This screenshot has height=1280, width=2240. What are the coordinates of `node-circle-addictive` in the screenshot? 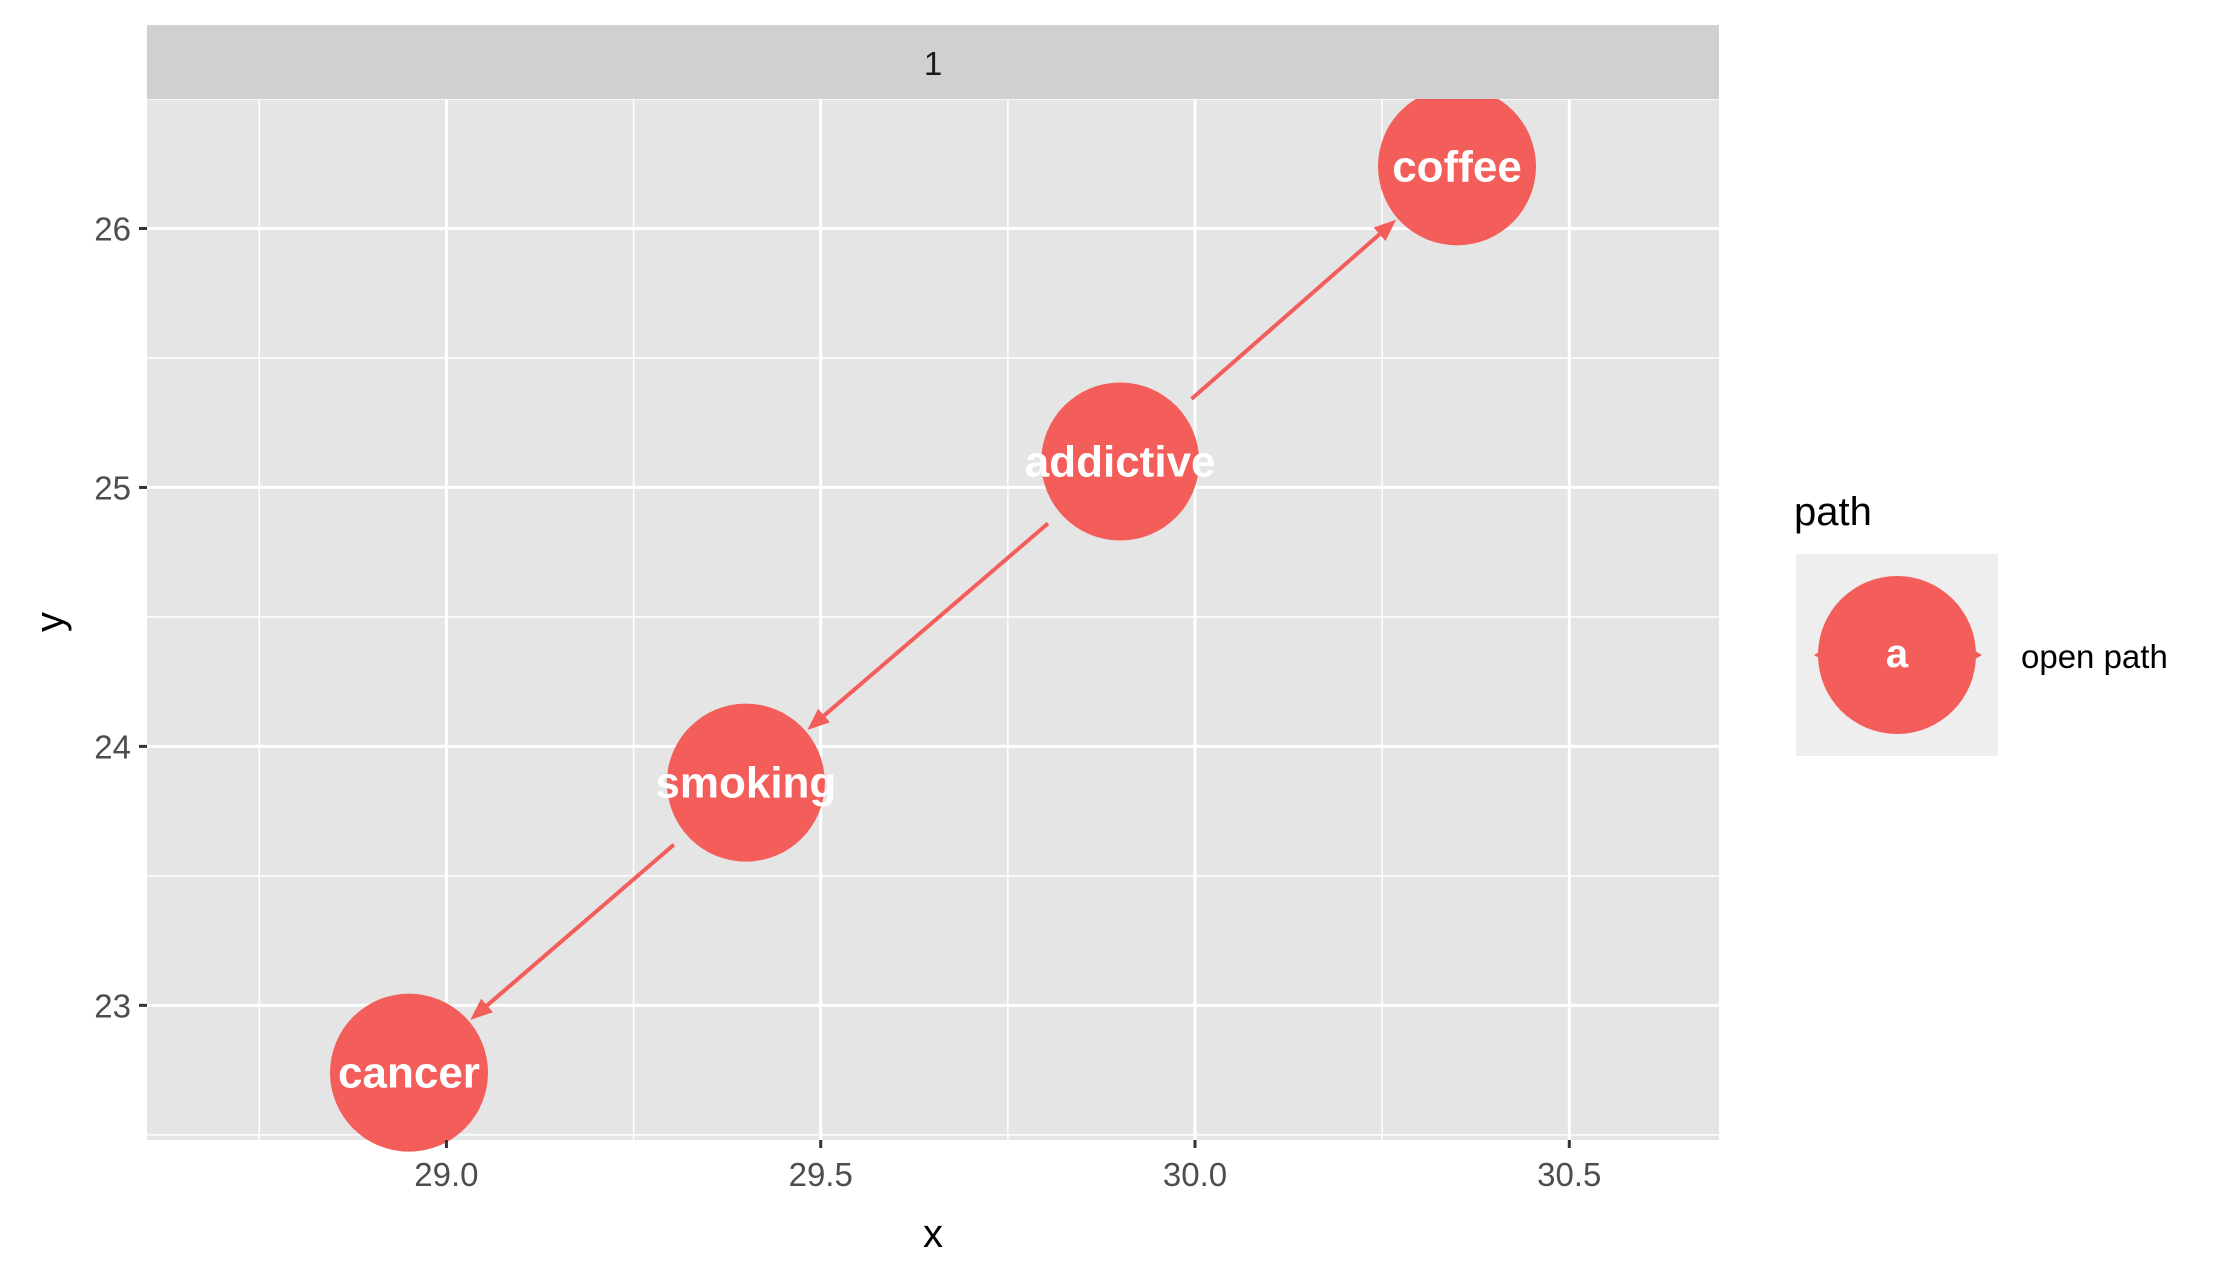 It's located at (1120, 461).